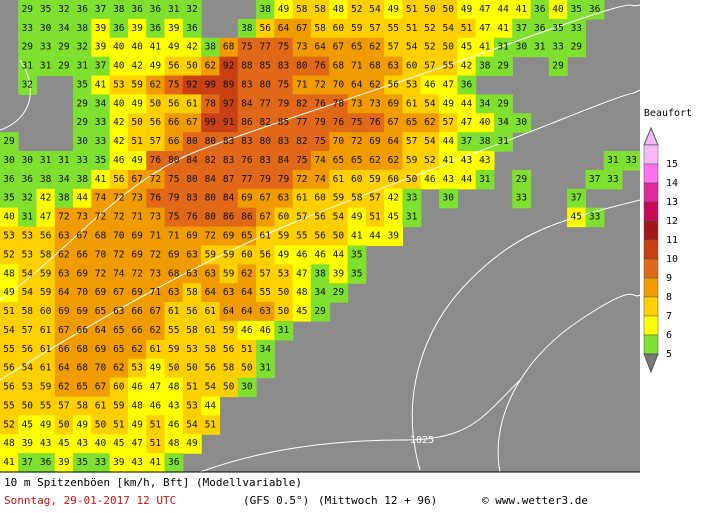  I want to click on gust-value: 83, so click(228, 141).